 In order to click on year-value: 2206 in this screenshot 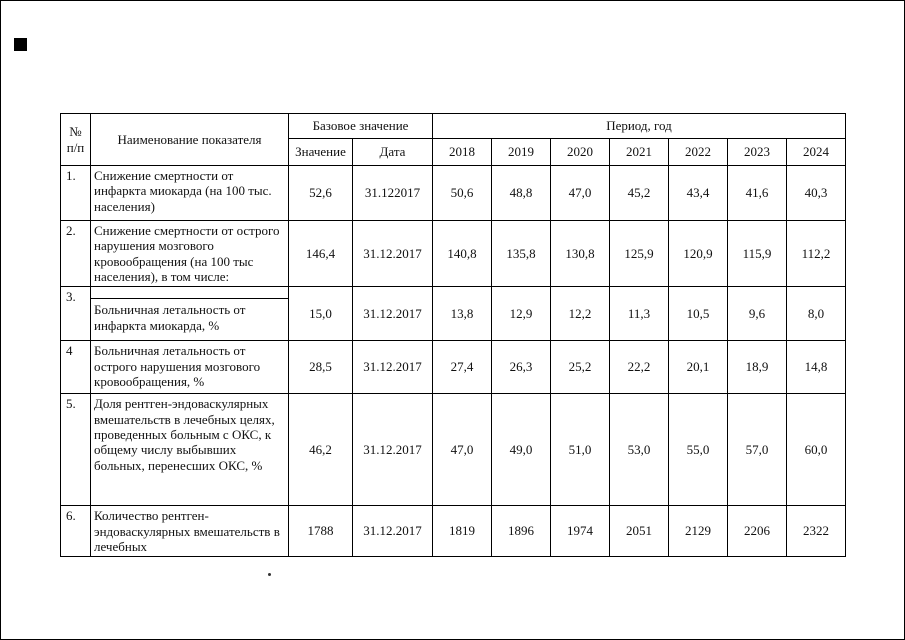, I will do `click(757, 531)`.